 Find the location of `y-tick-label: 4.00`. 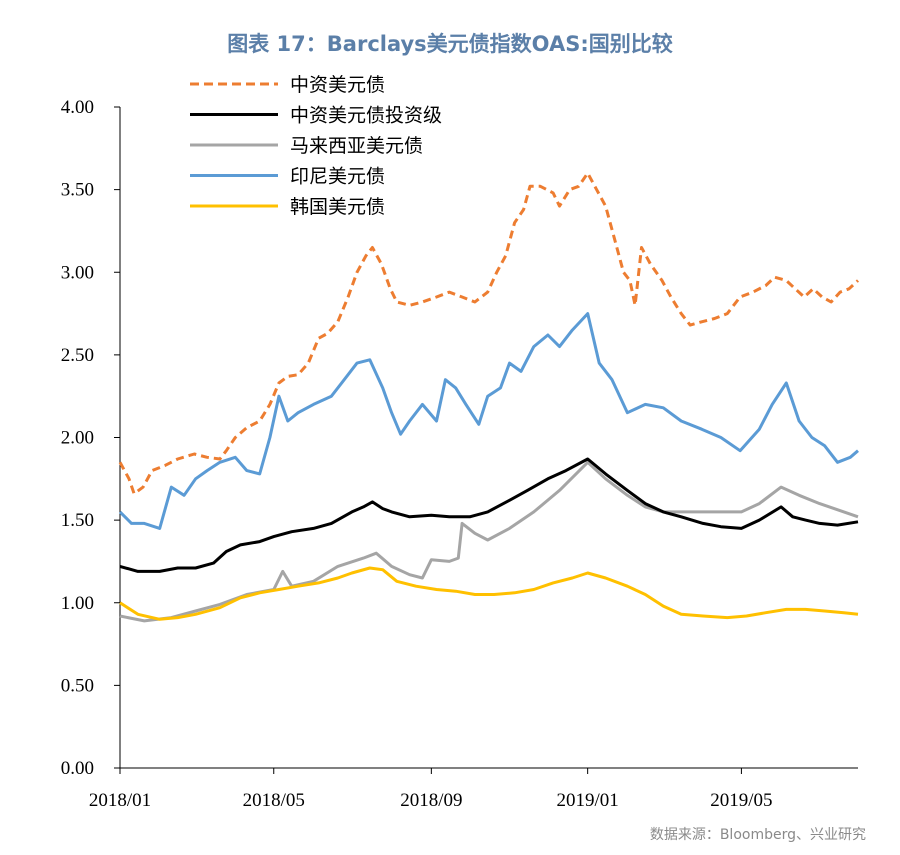

y-tick-label: 4.00 is located at coordinates (77, 107).